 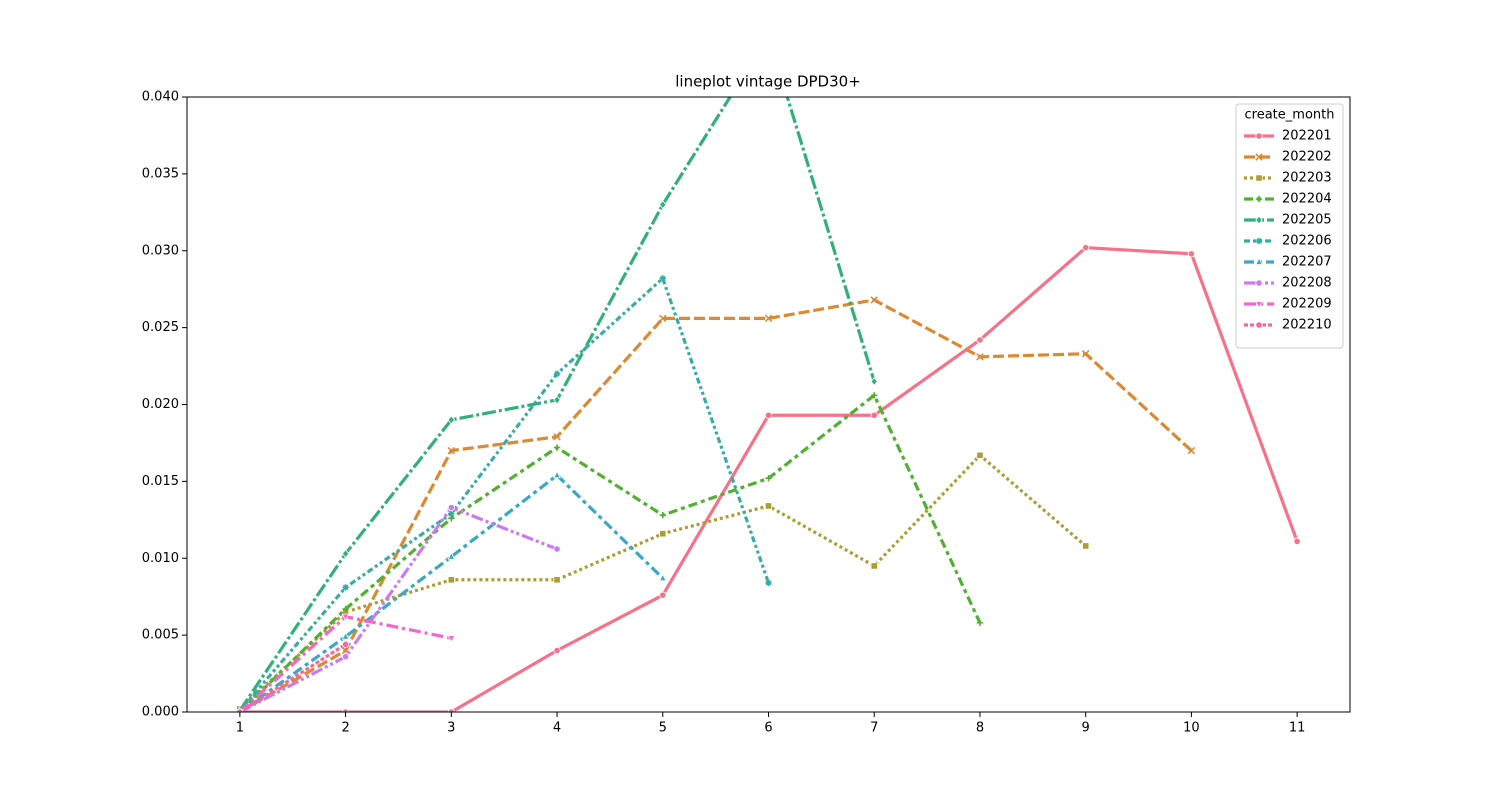 What do you see at coordinates (1307, 136) in the screenshot?
I see `legend-label: 202201` at bounding box center [1307, 136].